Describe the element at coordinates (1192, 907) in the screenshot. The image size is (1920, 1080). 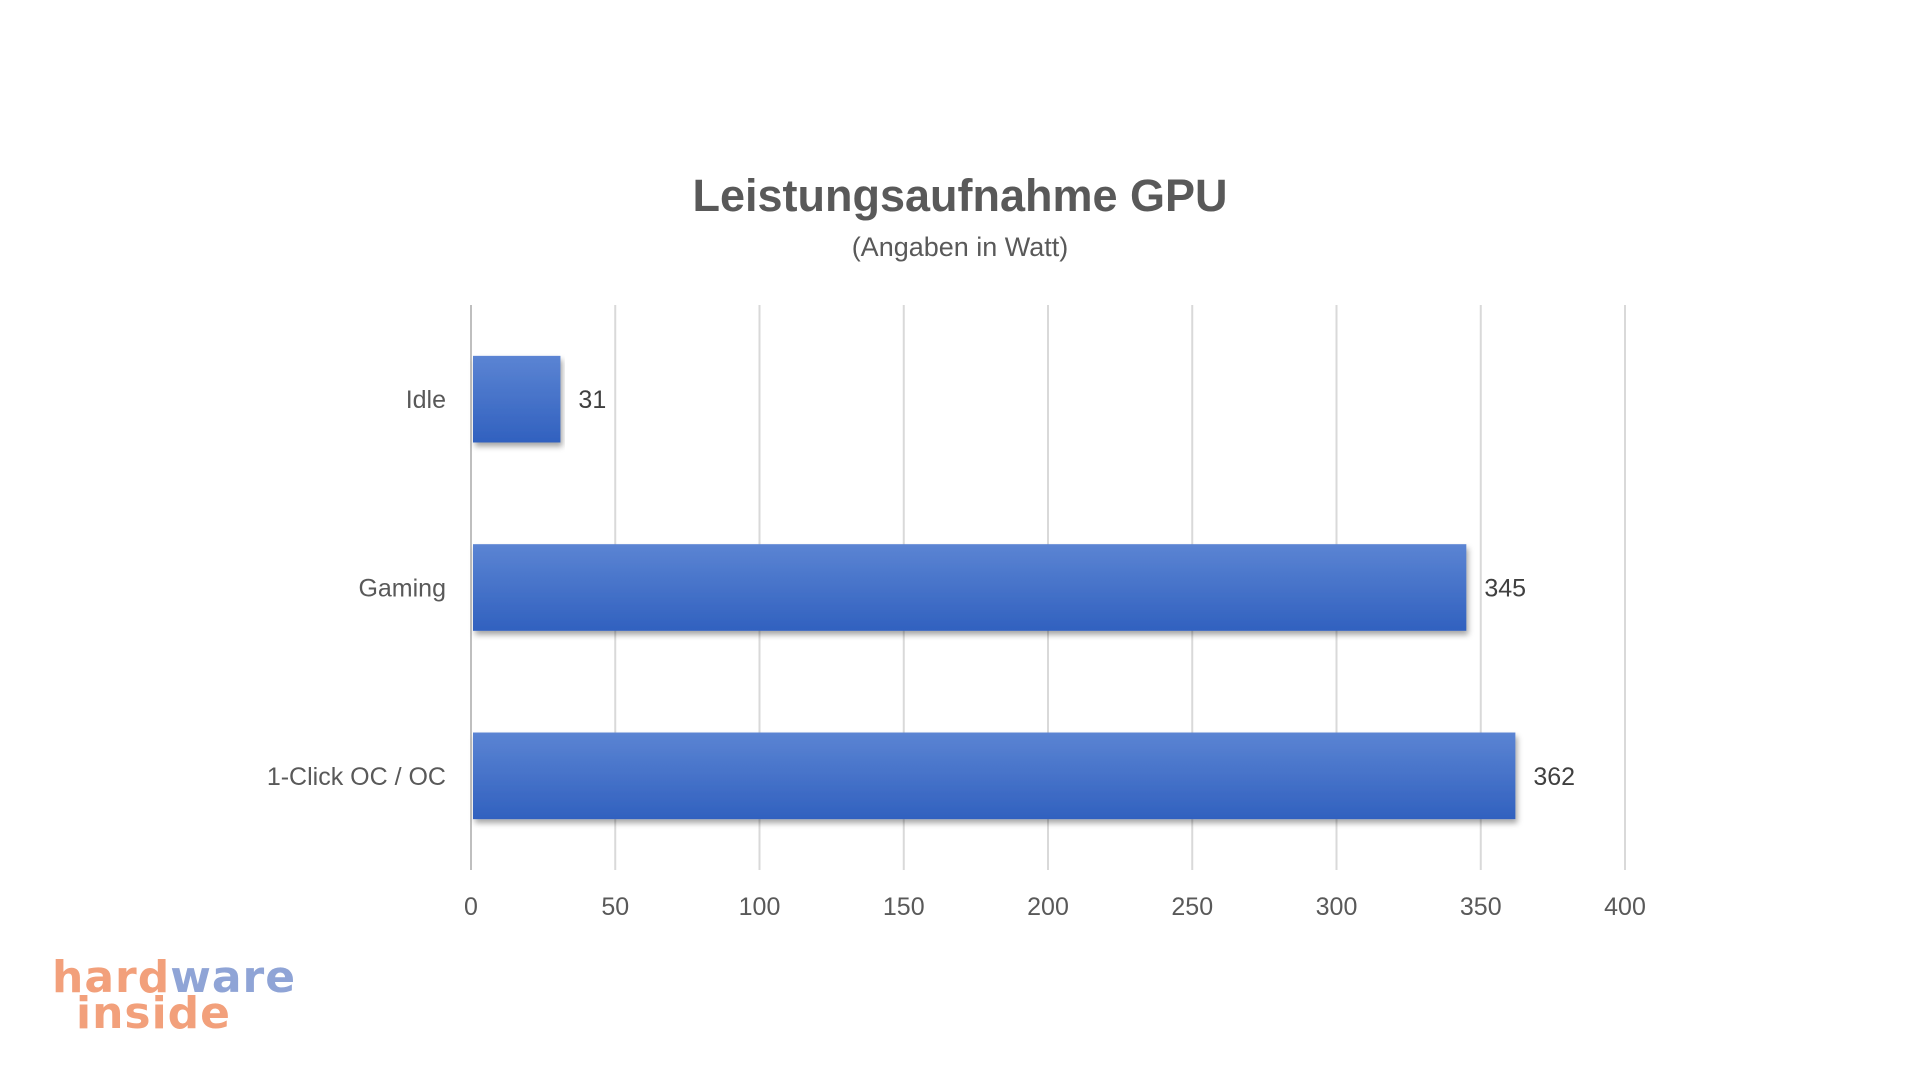
I see `x-tick-label: 250` at that location.